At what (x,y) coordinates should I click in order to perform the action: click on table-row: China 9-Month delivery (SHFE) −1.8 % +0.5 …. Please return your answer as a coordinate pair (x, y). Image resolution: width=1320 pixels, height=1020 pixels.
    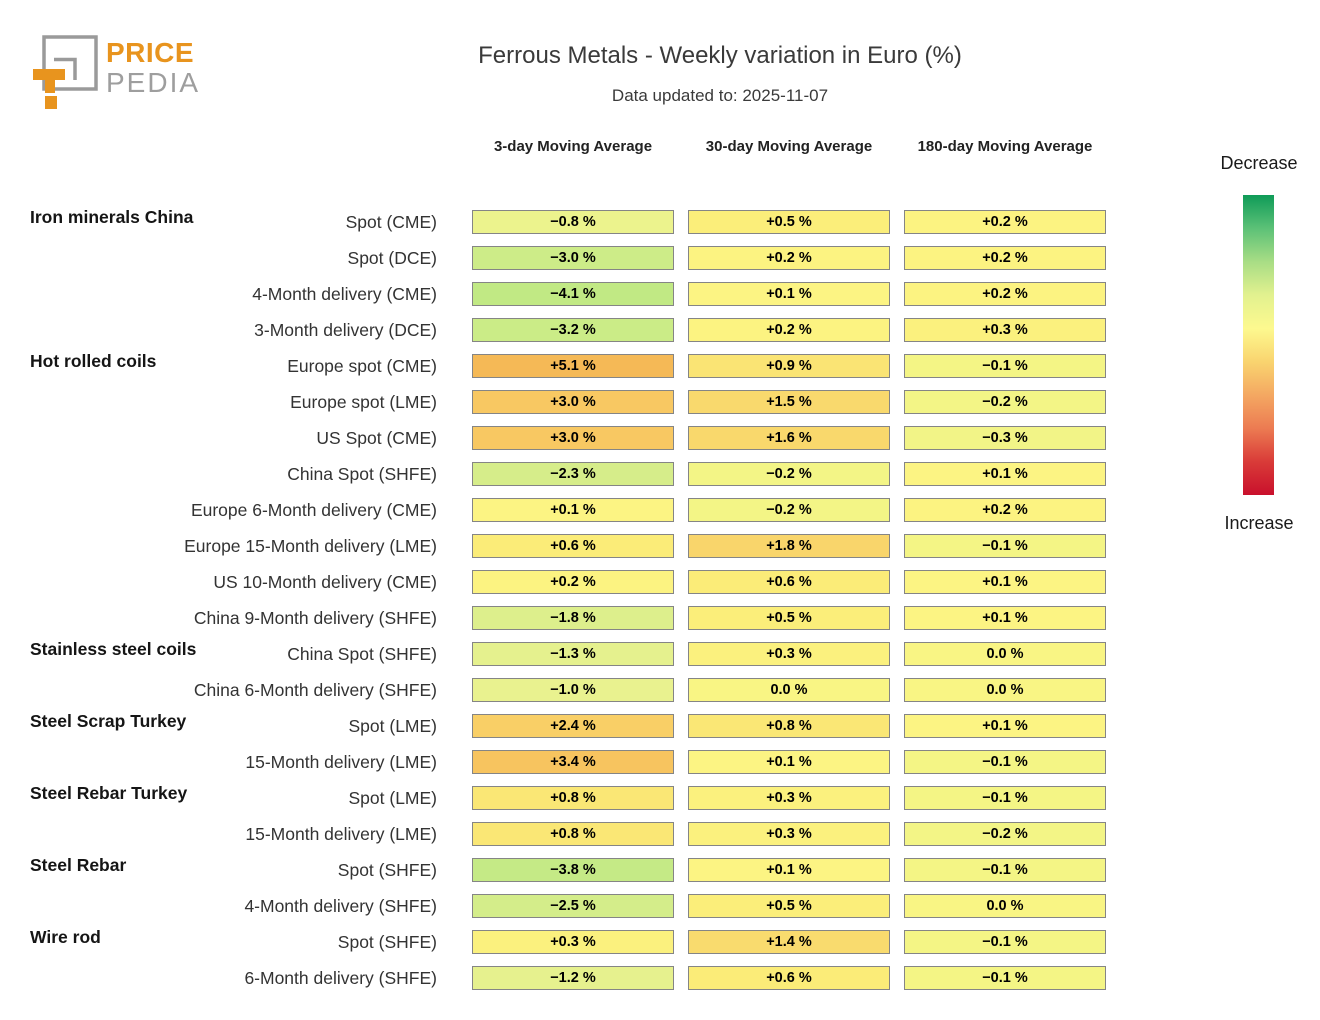
    Looking at the image, I should click on (660, 618).